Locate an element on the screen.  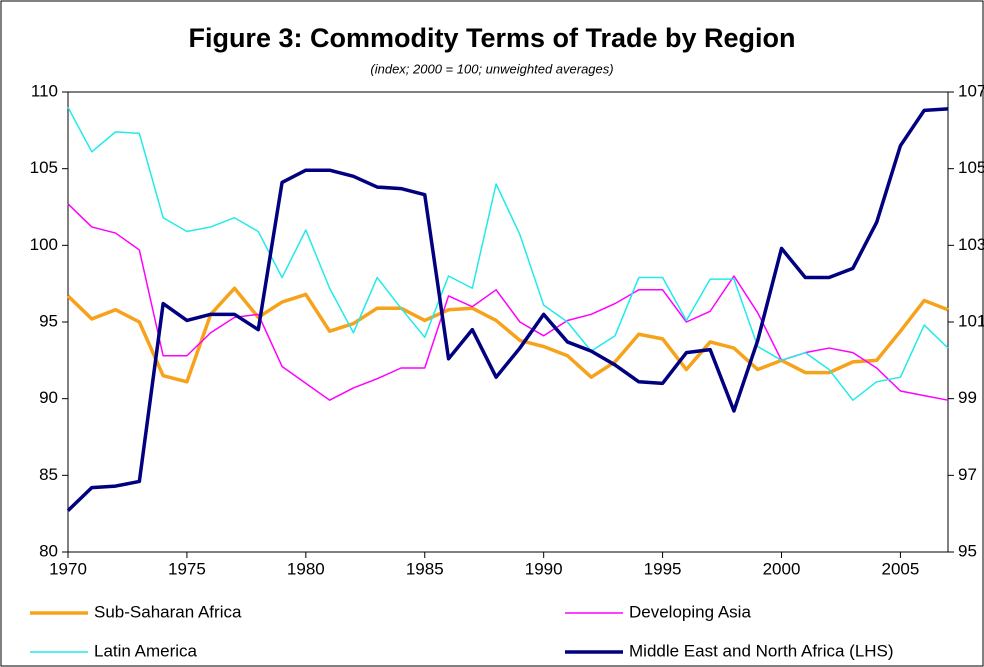
y2-tick-label: 99 is located at coordinates (967, 397).